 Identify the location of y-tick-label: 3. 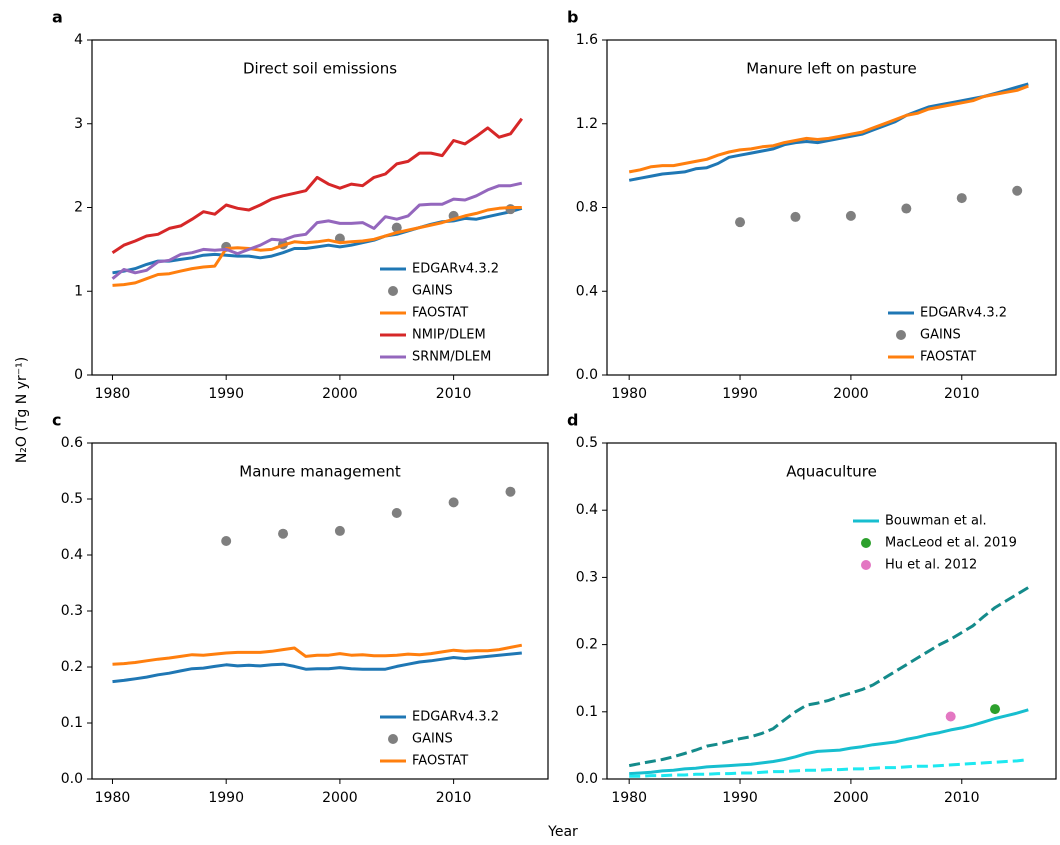
(78, 124).